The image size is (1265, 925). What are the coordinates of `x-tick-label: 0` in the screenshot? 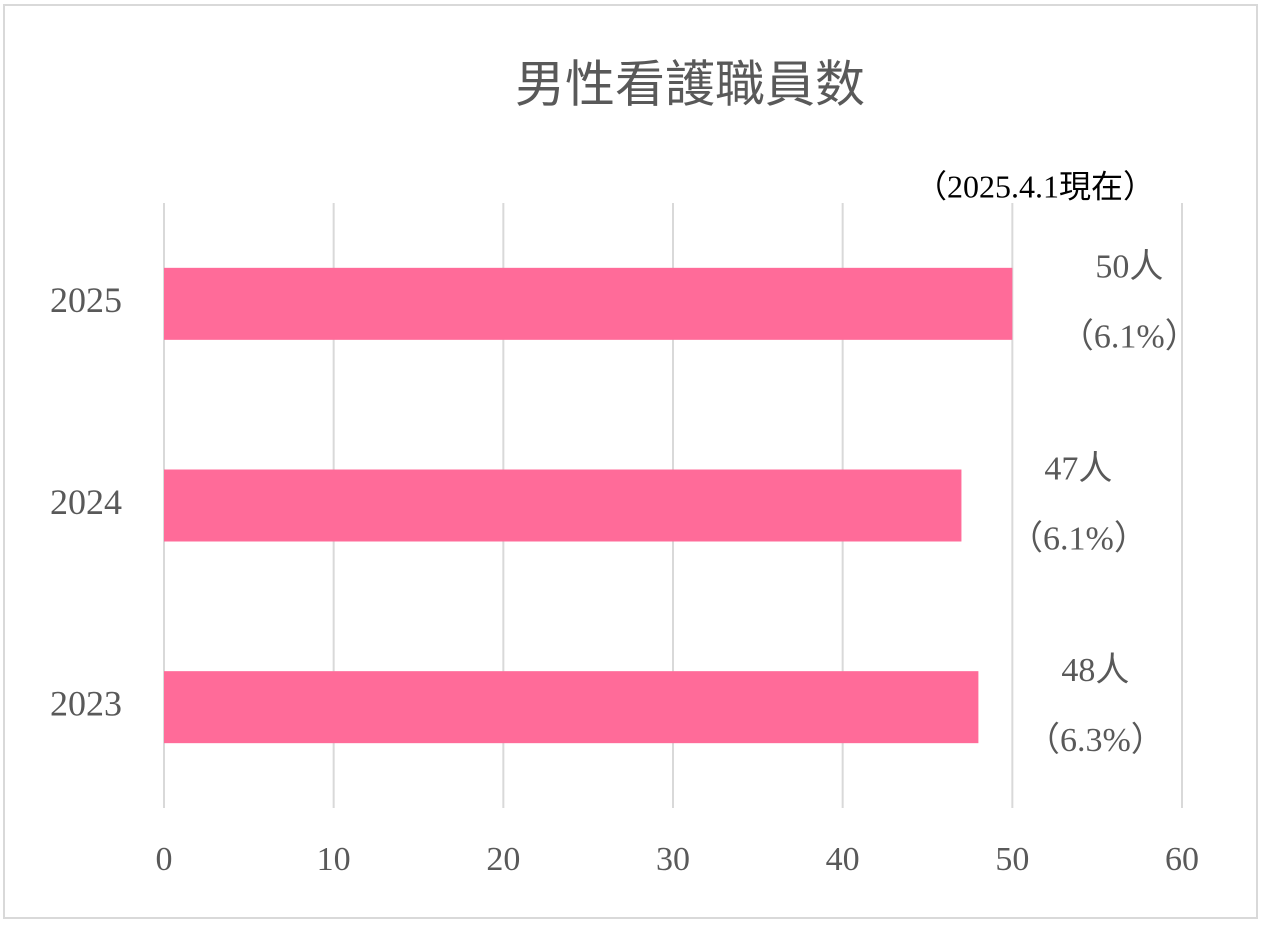 It's located at (164, 859).